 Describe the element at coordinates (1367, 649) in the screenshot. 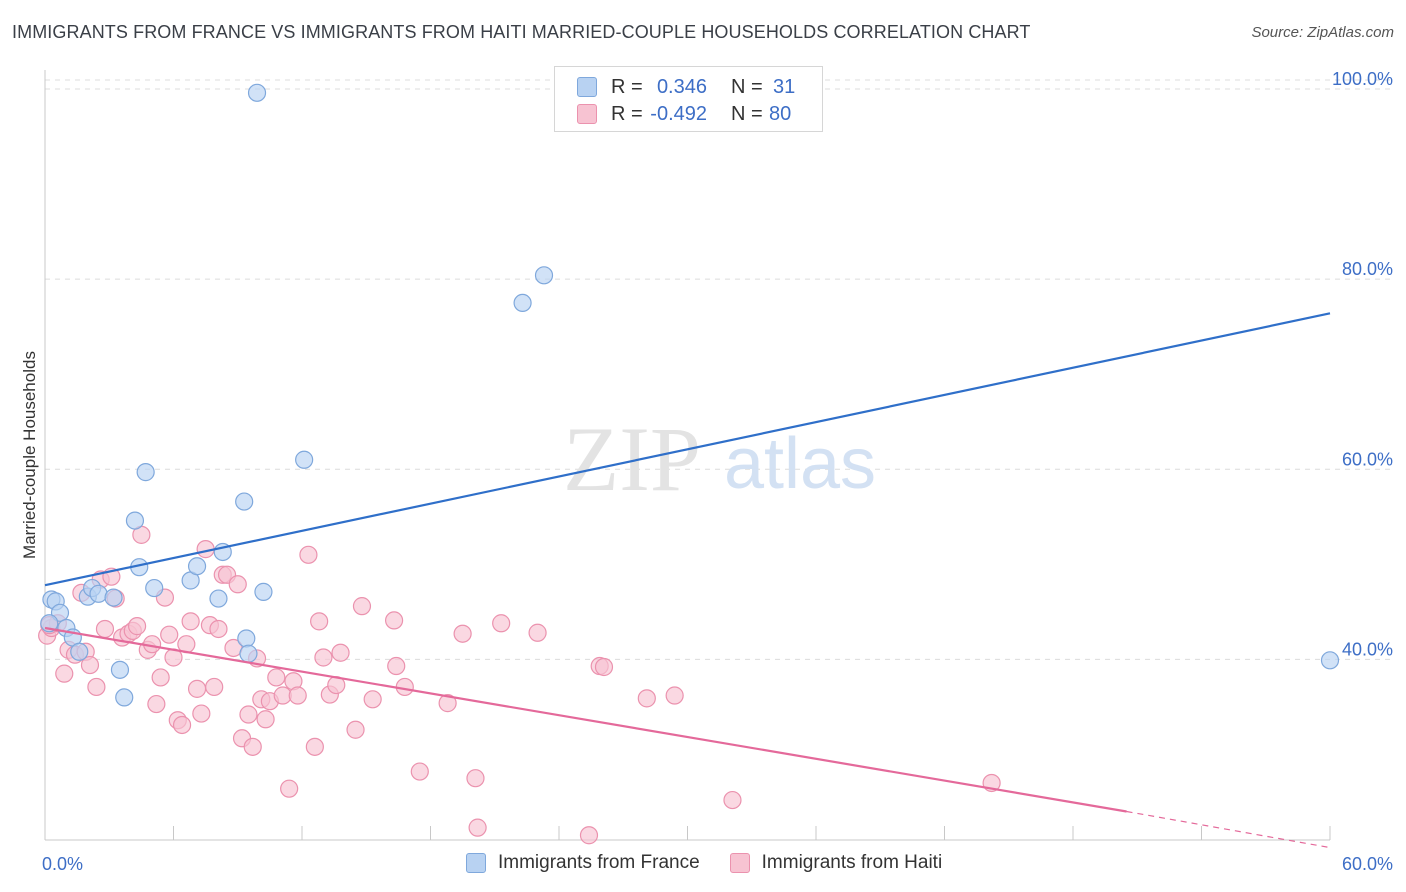

I see `y-tick-label: 40.0%` at that location.